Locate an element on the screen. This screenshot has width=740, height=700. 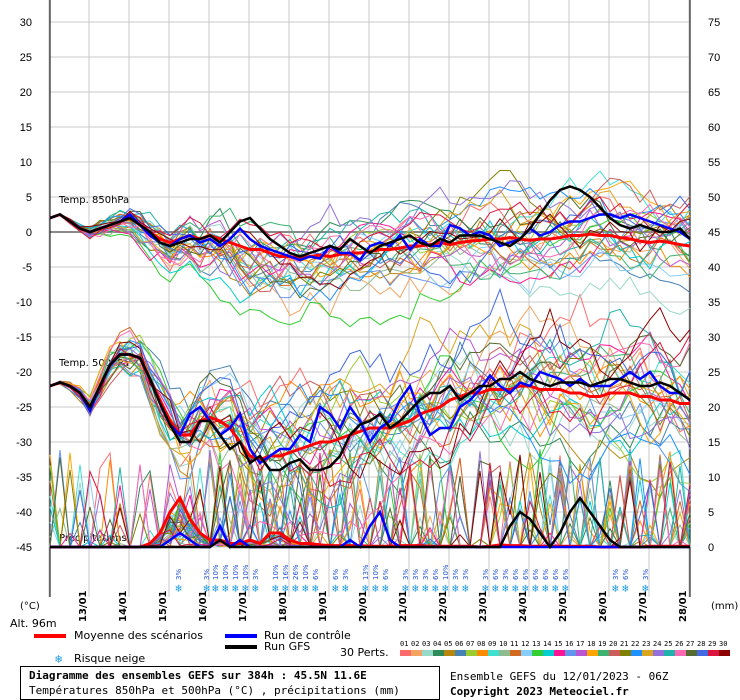
perturbation-id-label: 24 is located at coordinates (657, 644).